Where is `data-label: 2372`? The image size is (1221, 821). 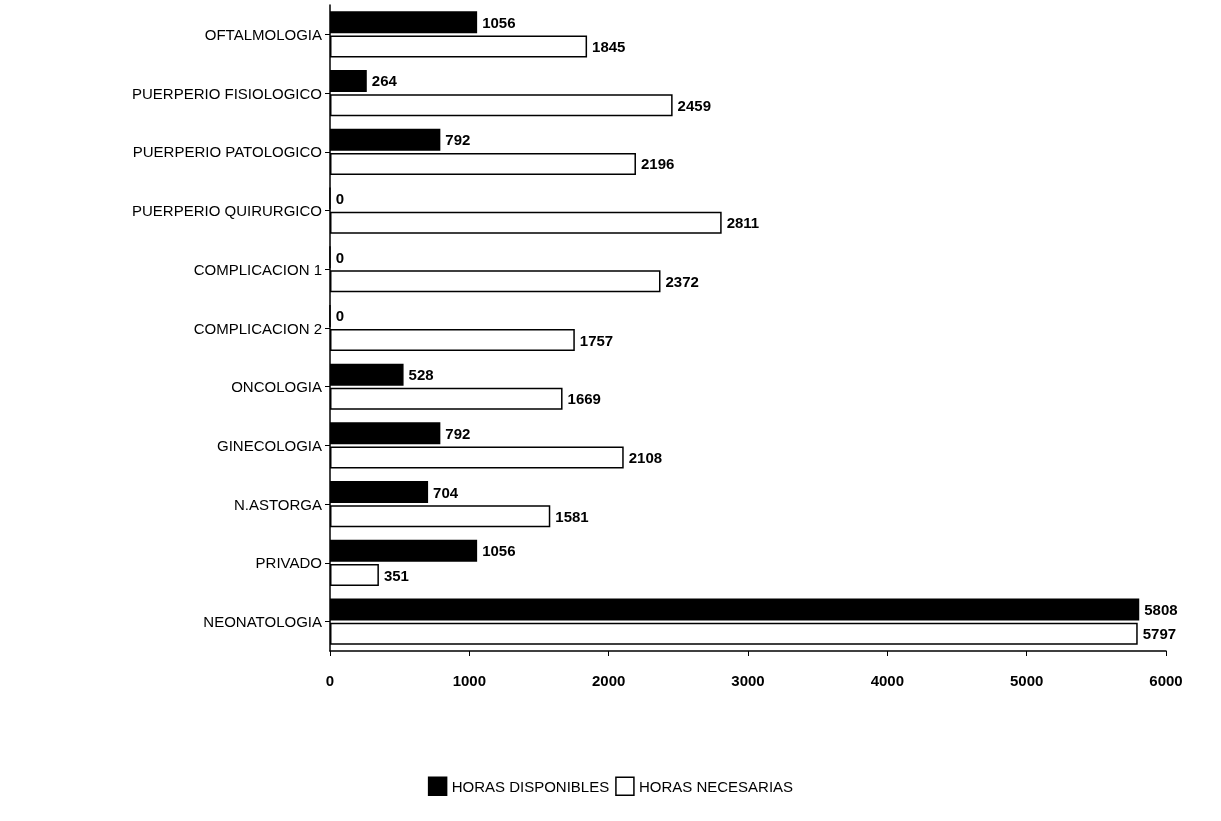 data-label: 2372 is located at coordinates (682, 281).